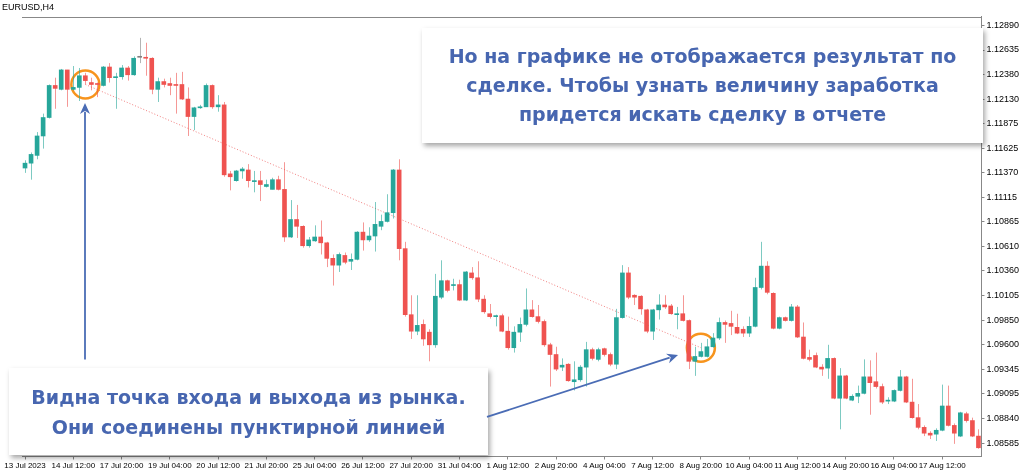 The height and width of the screenshot is (473, 1024). Describe the element at coordinates (248, 412) in the screenshot. I see `annotation: Видна точка входа и выхода из рынка. Они соединены пунктирной линией` at that location.